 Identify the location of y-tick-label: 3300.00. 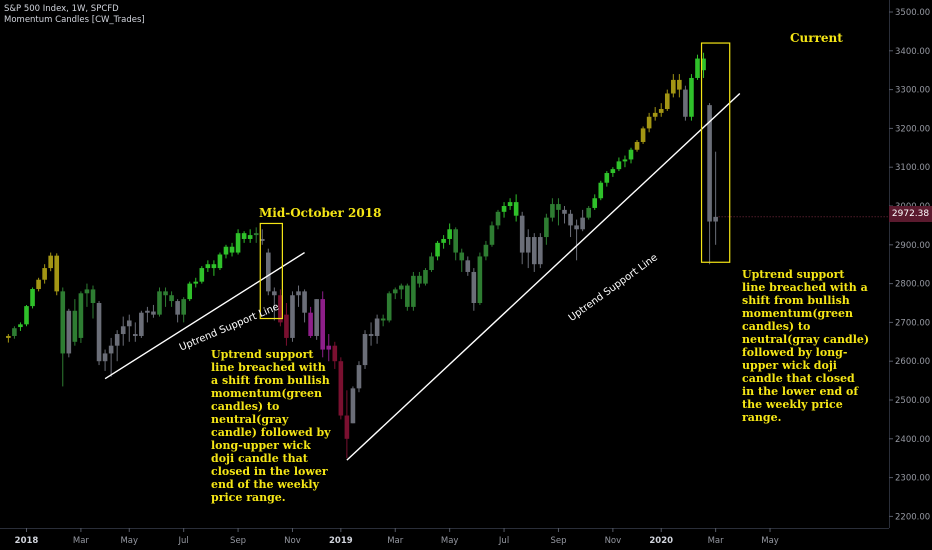
(912, 91).